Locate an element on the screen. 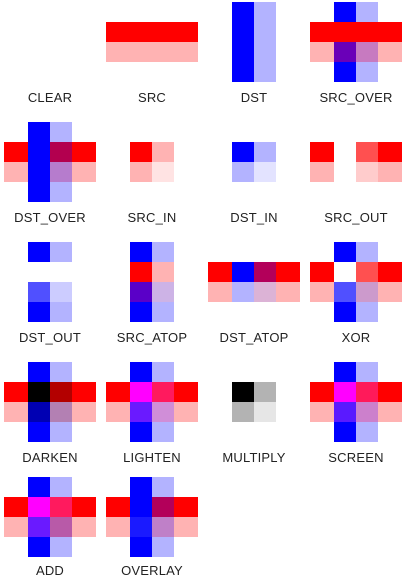 The height and width of the screenshot is (585, 407). mode-label: ADD is located at coordinates (50, 570).